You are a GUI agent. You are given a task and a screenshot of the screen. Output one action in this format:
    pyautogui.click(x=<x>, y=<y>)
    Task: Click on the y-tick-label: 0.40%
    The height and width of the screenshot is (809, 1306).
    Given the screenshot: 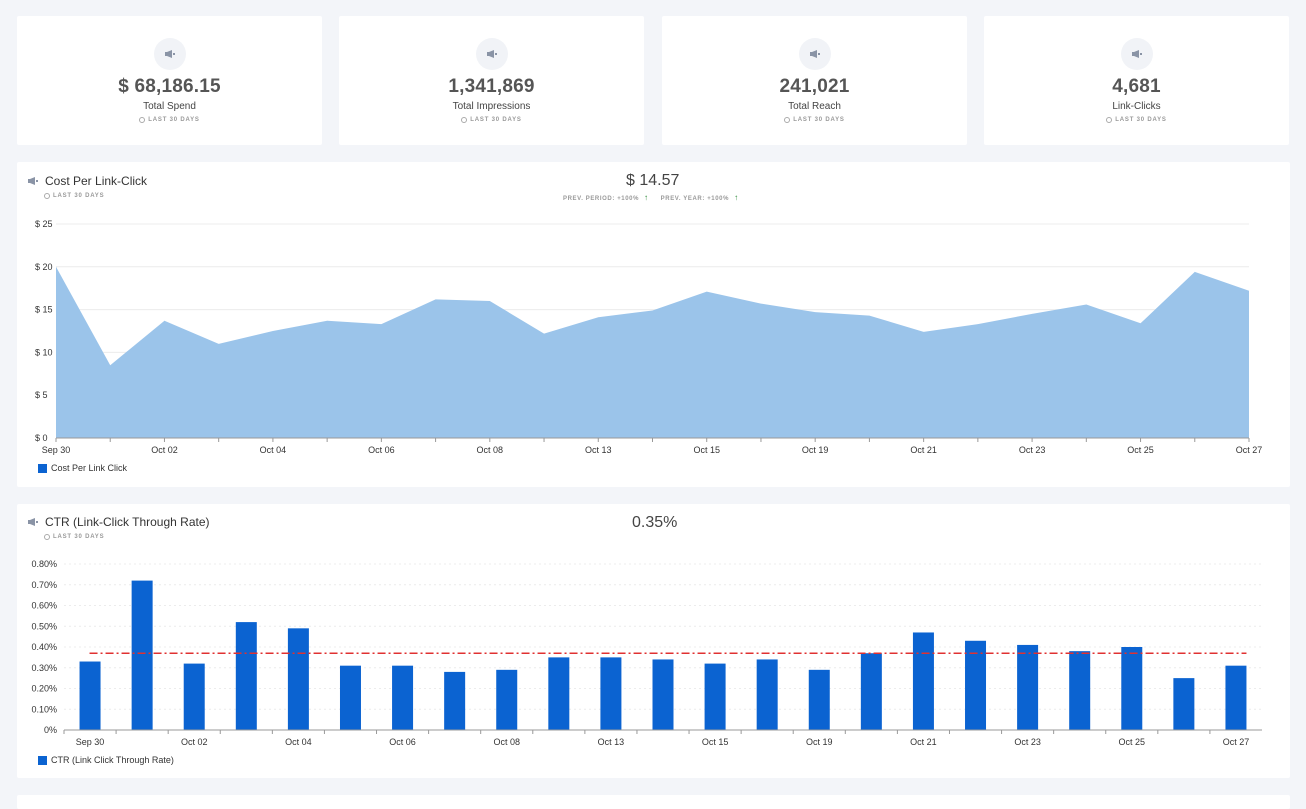 What is the action you would take?
    pyautogui.click(x=44, y=647)
    